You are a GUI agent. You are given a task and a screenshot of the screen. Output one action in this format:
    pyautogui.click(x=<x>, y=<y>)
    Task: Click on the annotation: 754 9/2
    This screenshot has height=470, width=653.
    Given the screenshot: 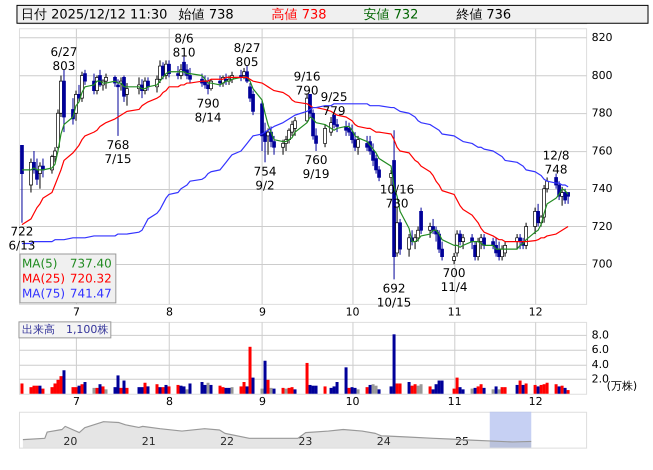 What is the action you would take?
    pyautogui.click(x=265, y=178)
    